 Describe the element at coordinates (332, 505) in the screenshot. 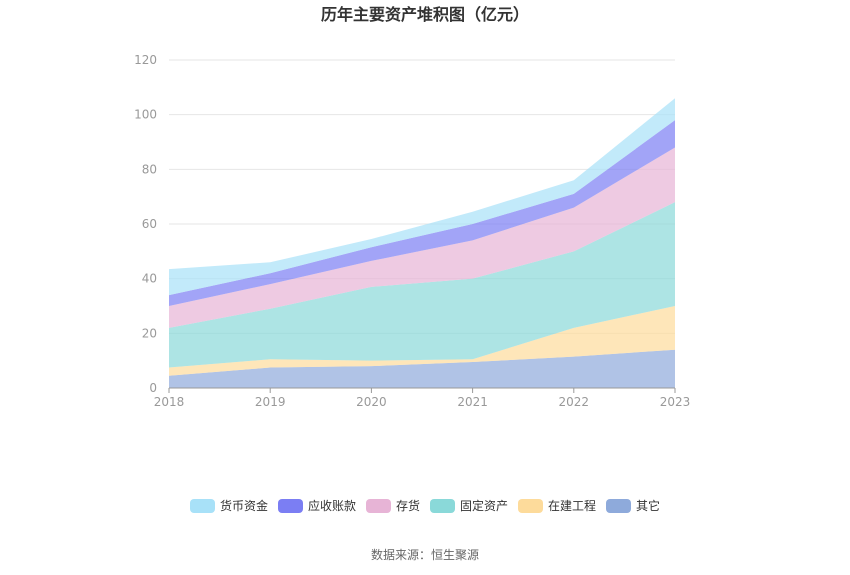

I see `legend-label: 应收账款` at that location.